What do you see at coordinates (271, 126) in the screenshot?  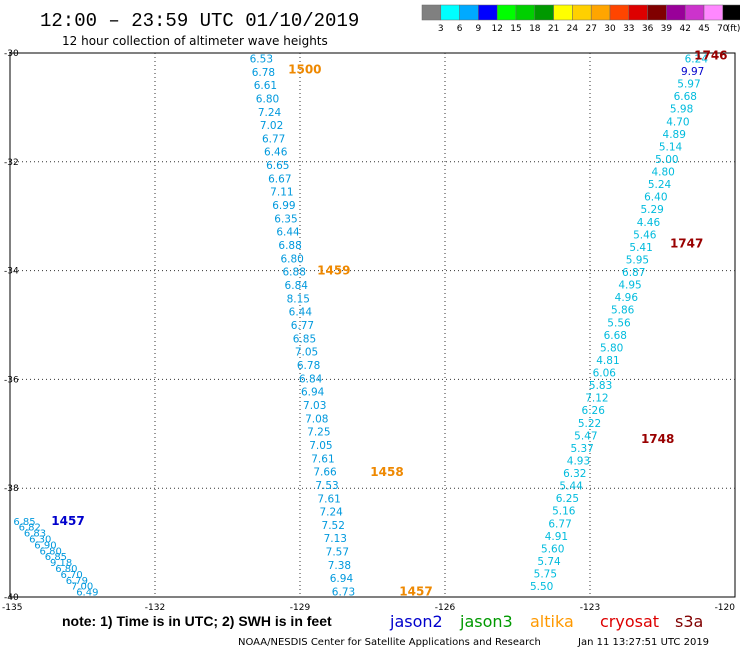 I see `wave-height-value: 7.02` at bounding box center [271, 126].